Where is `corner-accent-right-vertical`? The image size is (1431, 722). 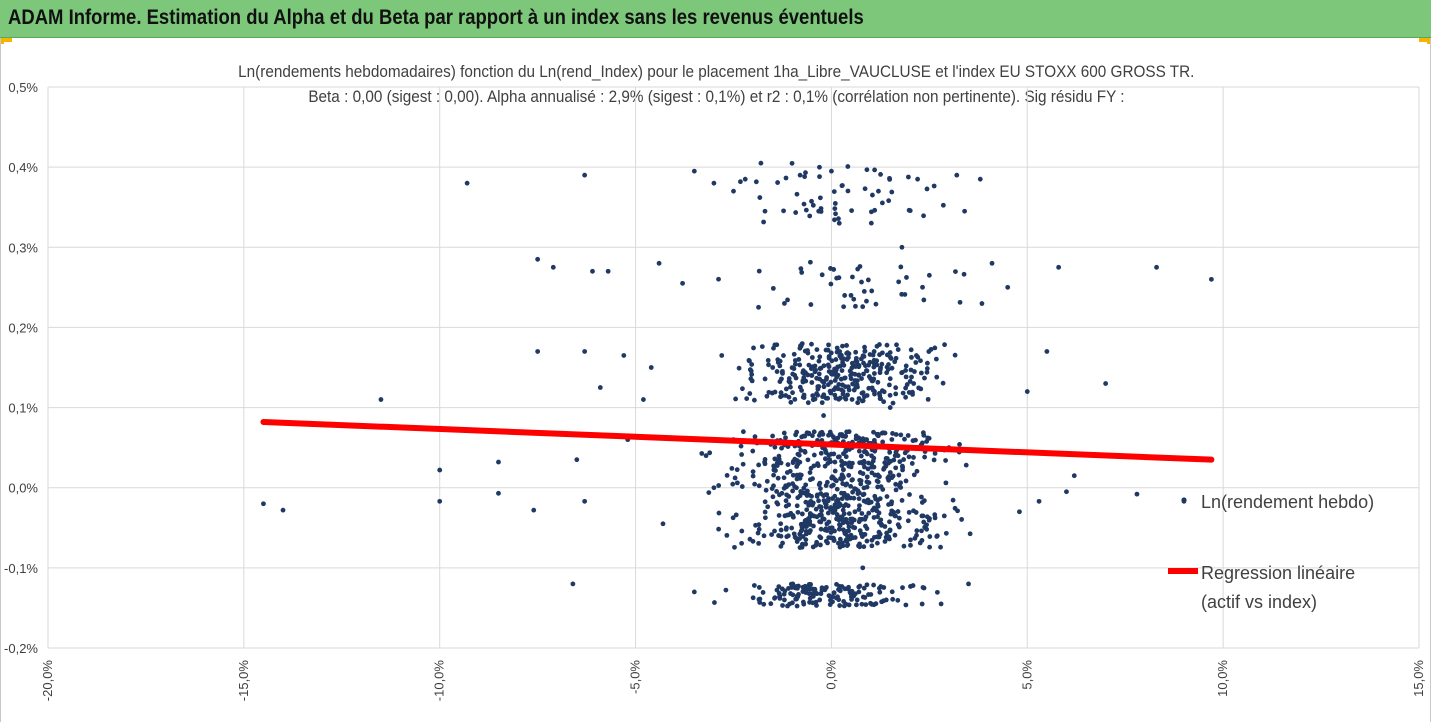 corner-accent-right-vertical is located at coordinates (1429, 41).